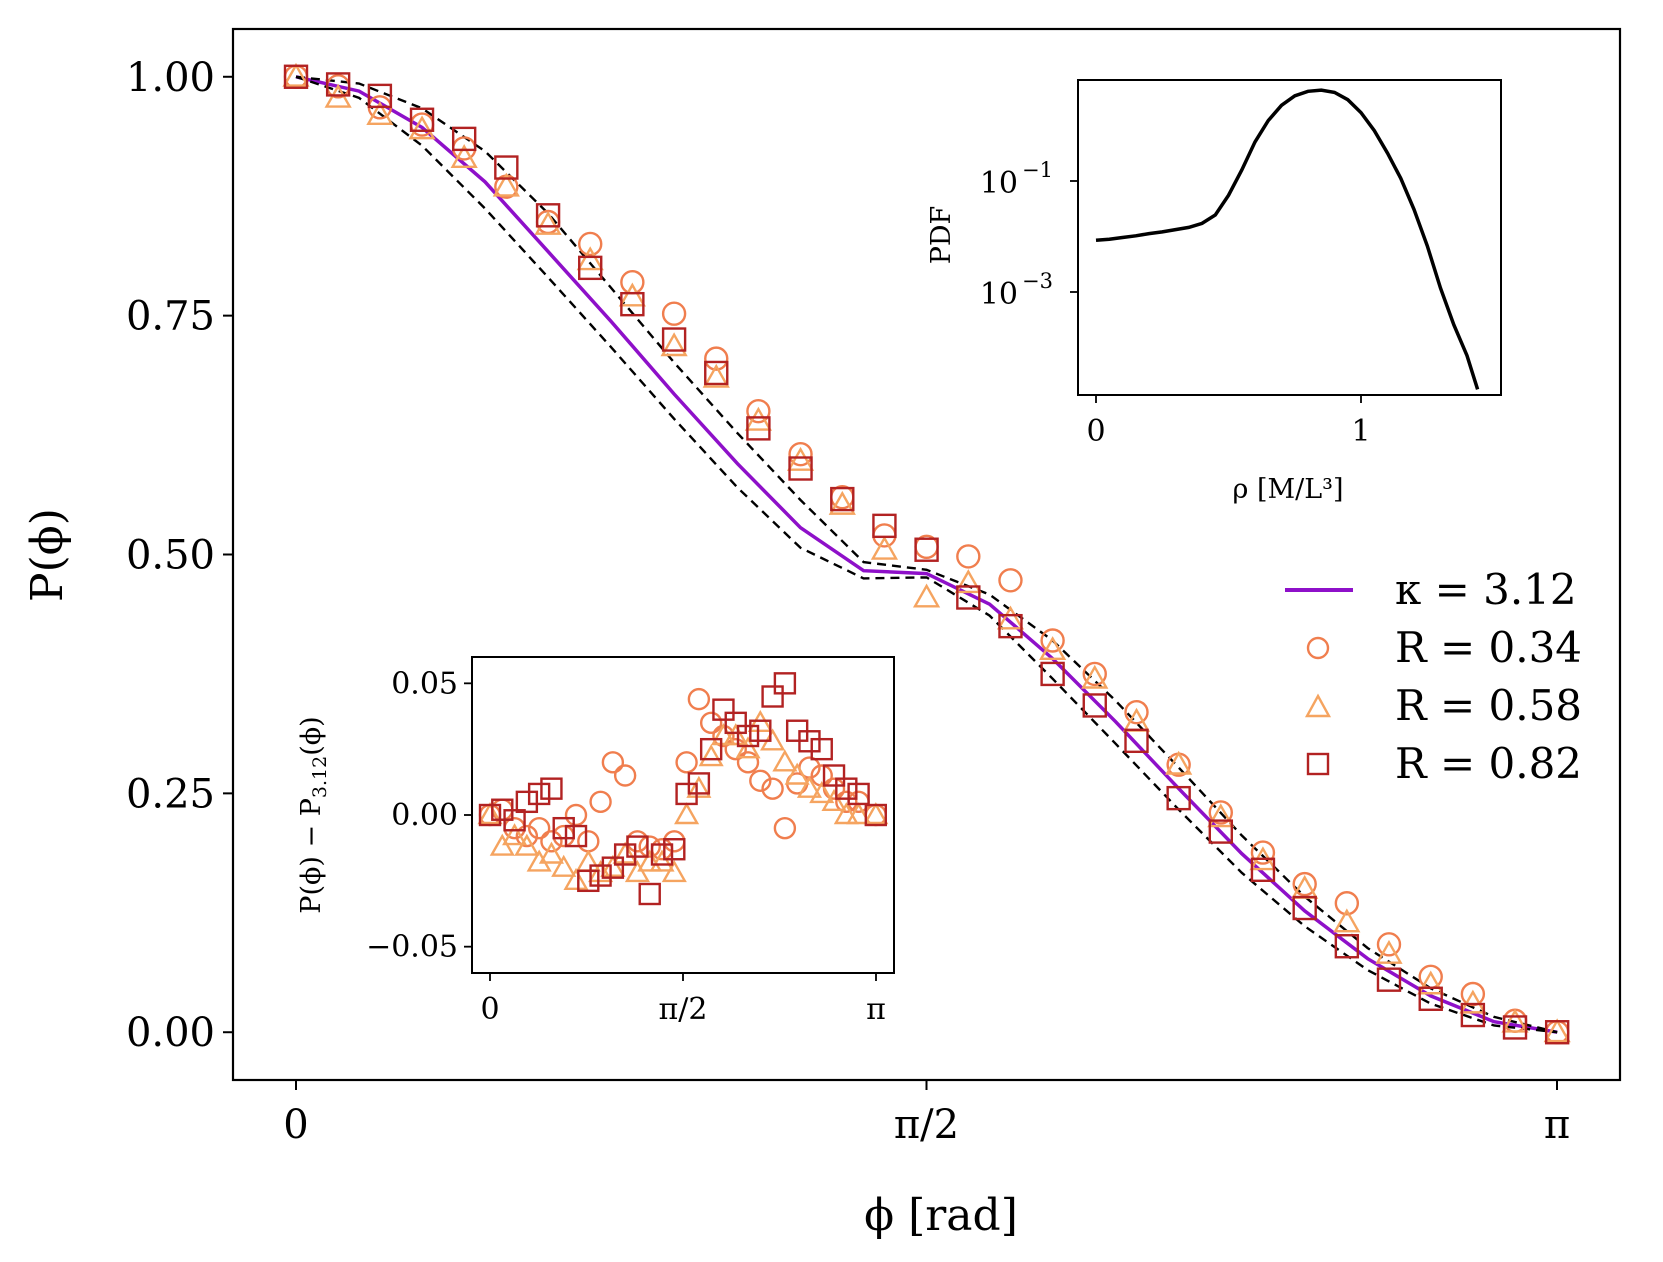 Image resolution: width=1663 pixels, height=1262 pixels. I want to click on pdf-x-axis-label: ρ [M/L³], so click(1287, 489).